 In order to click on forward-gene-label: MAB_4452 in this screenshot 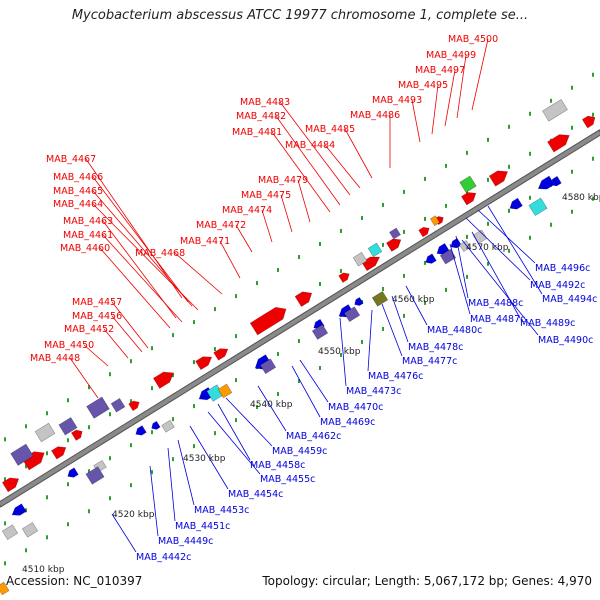, I will do `click(89, 329)`.